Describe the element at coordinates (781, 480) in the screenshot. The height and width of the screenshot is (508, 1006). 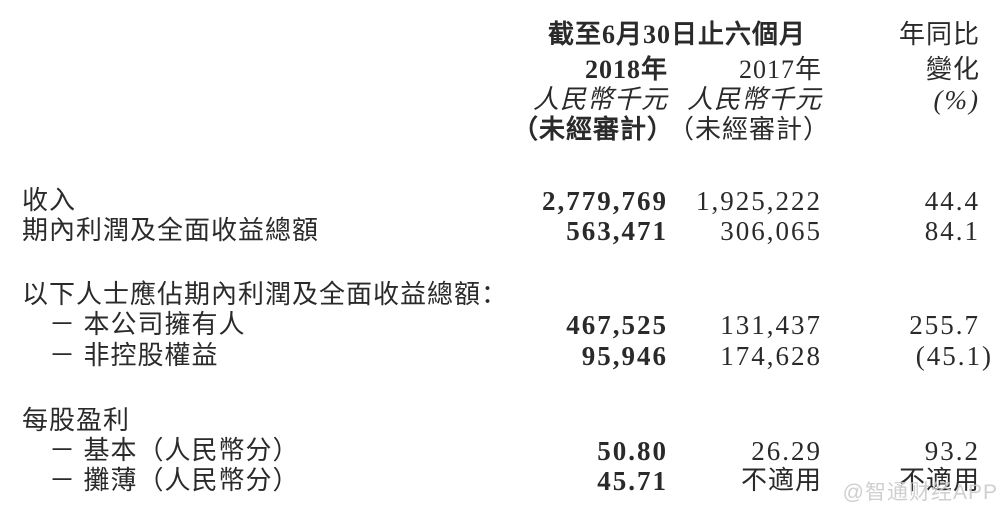
I see `value-2017: 不適用` at that location.